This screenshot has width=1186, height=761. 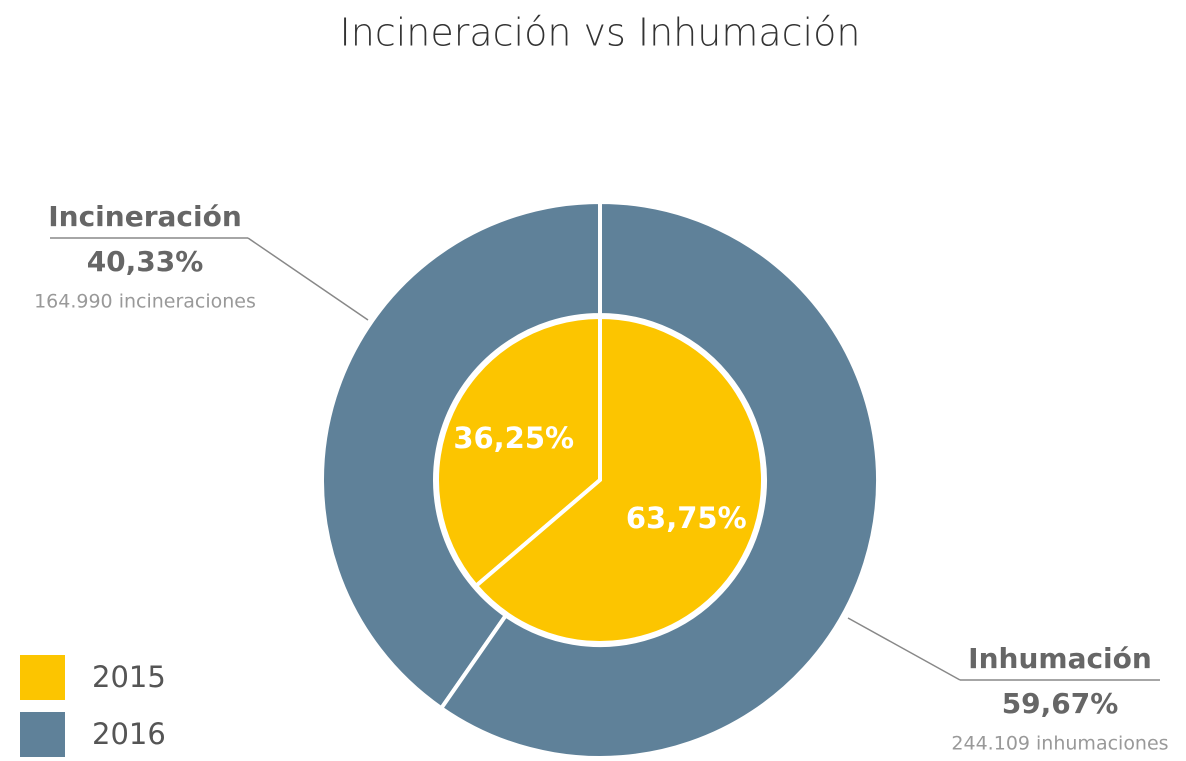 What do you see at coordinates (145, 302) in the screenshot?
I see `annotation: 164.990 incineraciones` at bounding box center [145, 302].